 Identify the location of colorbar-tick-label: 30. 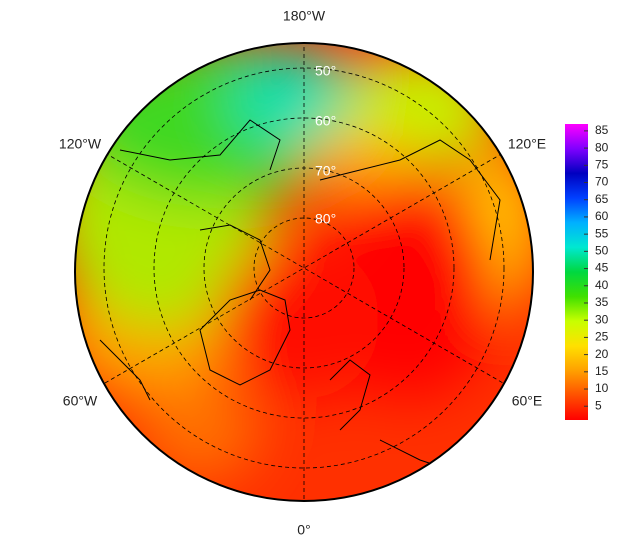
(602, 319).